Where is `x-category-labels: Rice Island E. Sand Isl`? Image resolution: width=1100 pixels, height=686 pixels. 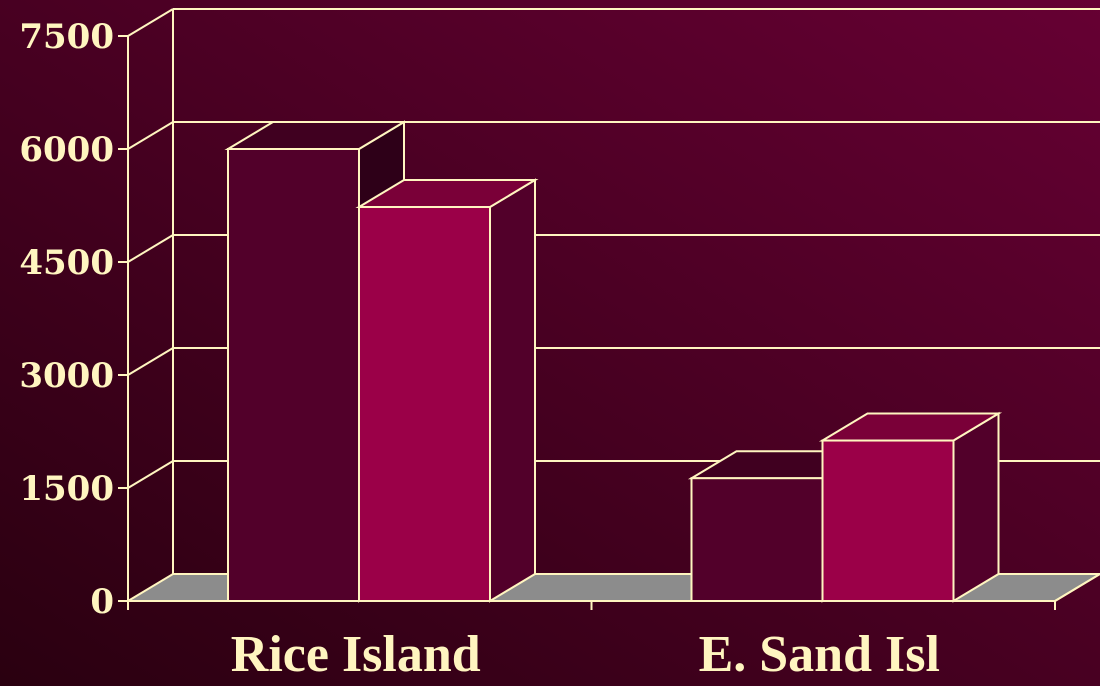
x-category-labels: Rice Island E. Sand Isl is located at coordinates (585, 654).